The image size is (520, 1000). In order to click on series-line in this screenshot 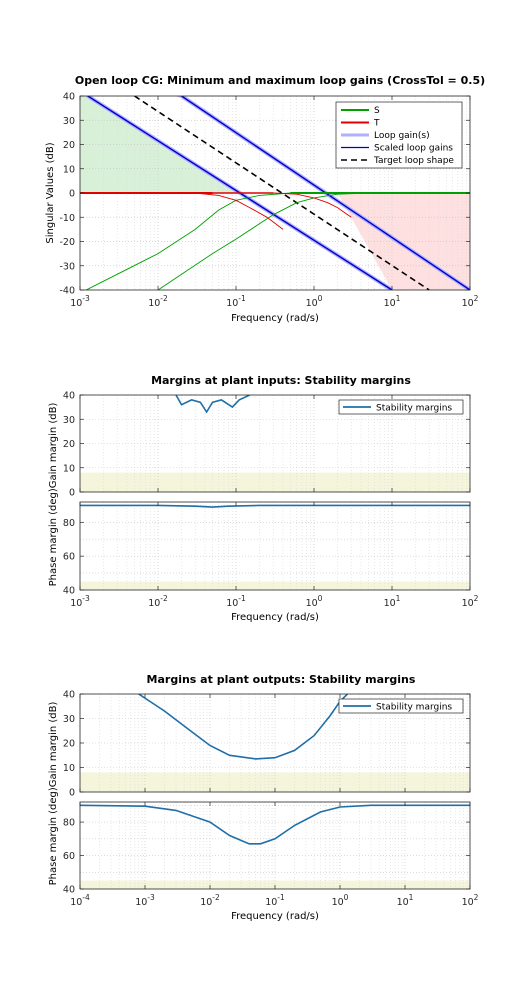, I will do `click(282, 193)`.